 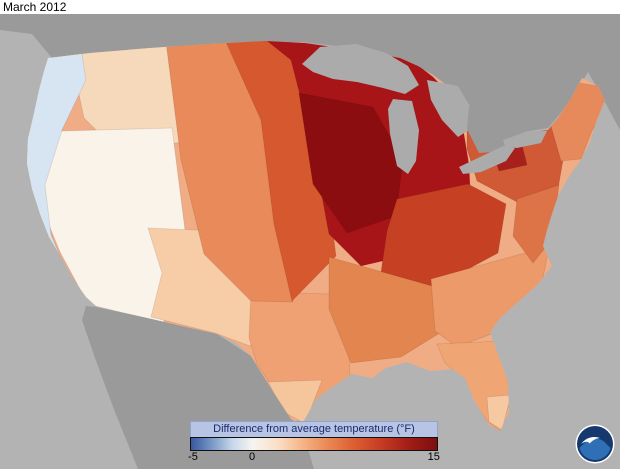 What do you see at coordinates (595, 449) in the screenshot?
I see `noaa-sea-swoosh` at bounding box center [595, 449].